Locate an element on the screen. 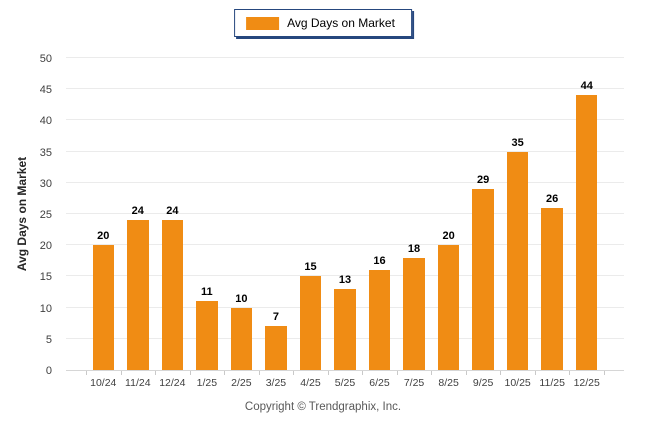  bar-slot: 11 is located at coordinates (207, 214).